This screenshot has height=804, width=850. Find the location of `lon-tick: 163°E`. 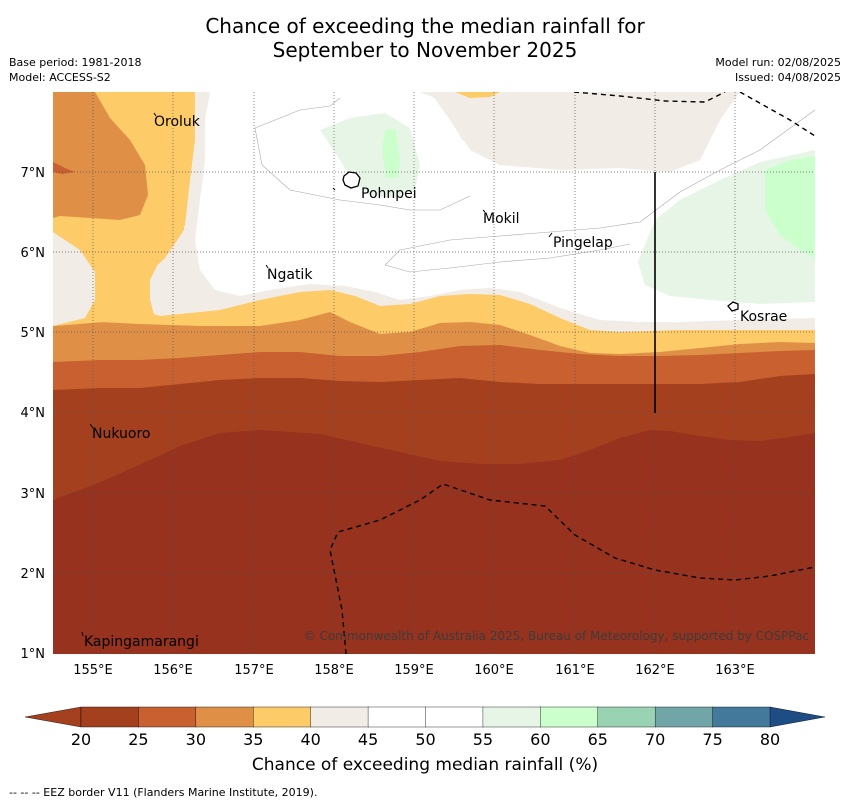

lon-tick: 163°E is located at coordinates (735, 670).